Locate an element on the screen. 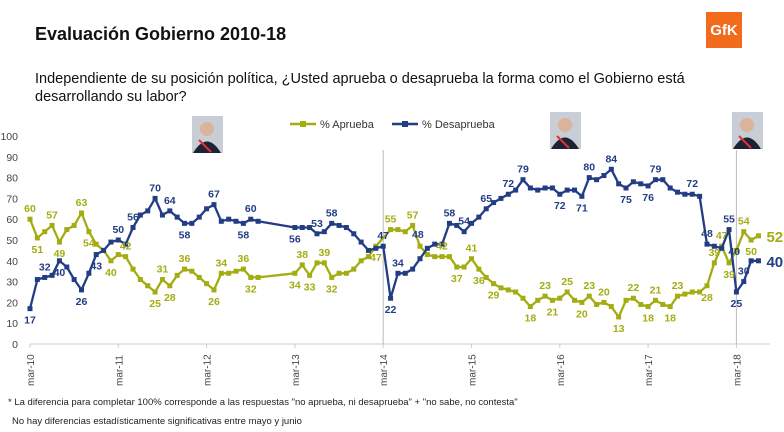  y-tick-label: 50 is located at coordinates (12, 241).